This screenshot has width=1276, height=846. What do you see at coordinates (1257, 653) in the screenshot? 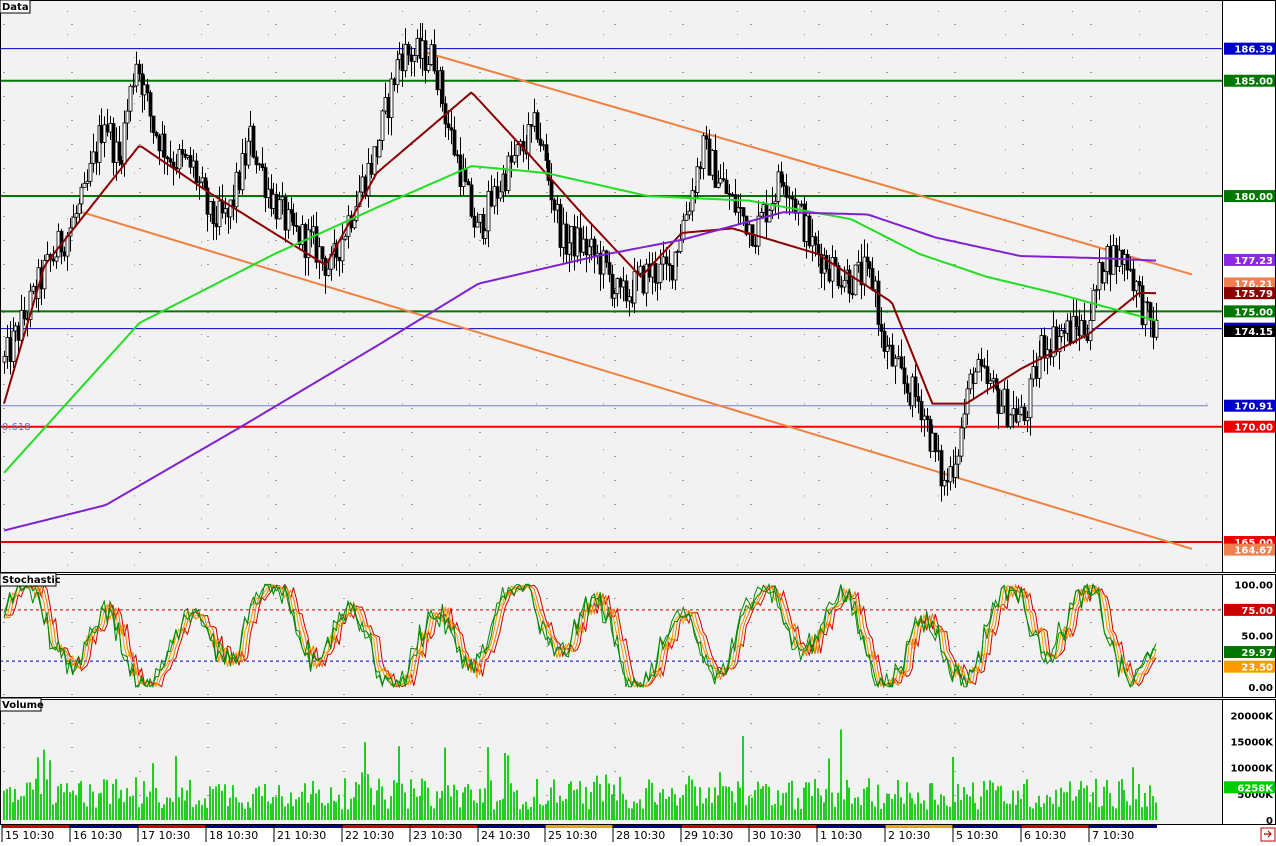
I see `stoch-value-text: 29.97` at bounding box center [1257, 653].